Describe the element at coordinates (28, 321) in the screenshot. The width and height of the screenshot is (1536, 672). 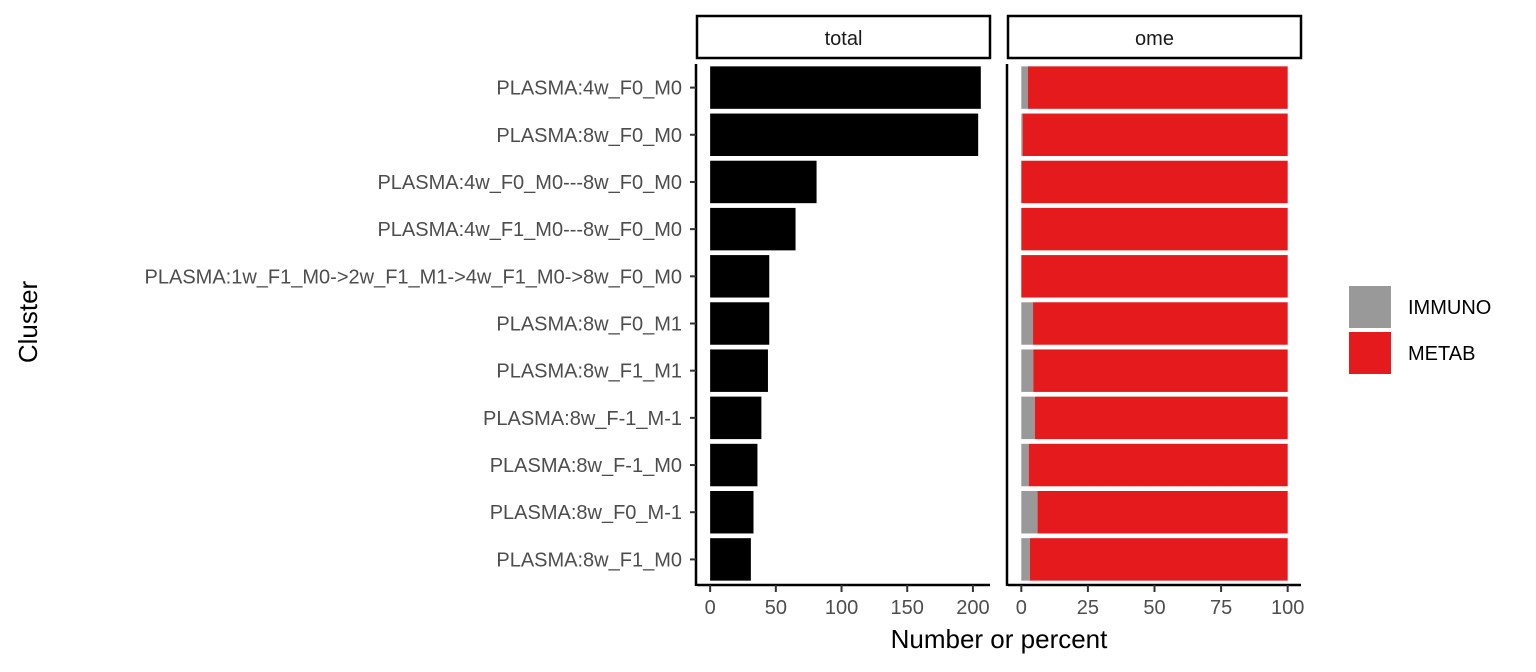
I see `y-axis-title: Cluster` at that location.